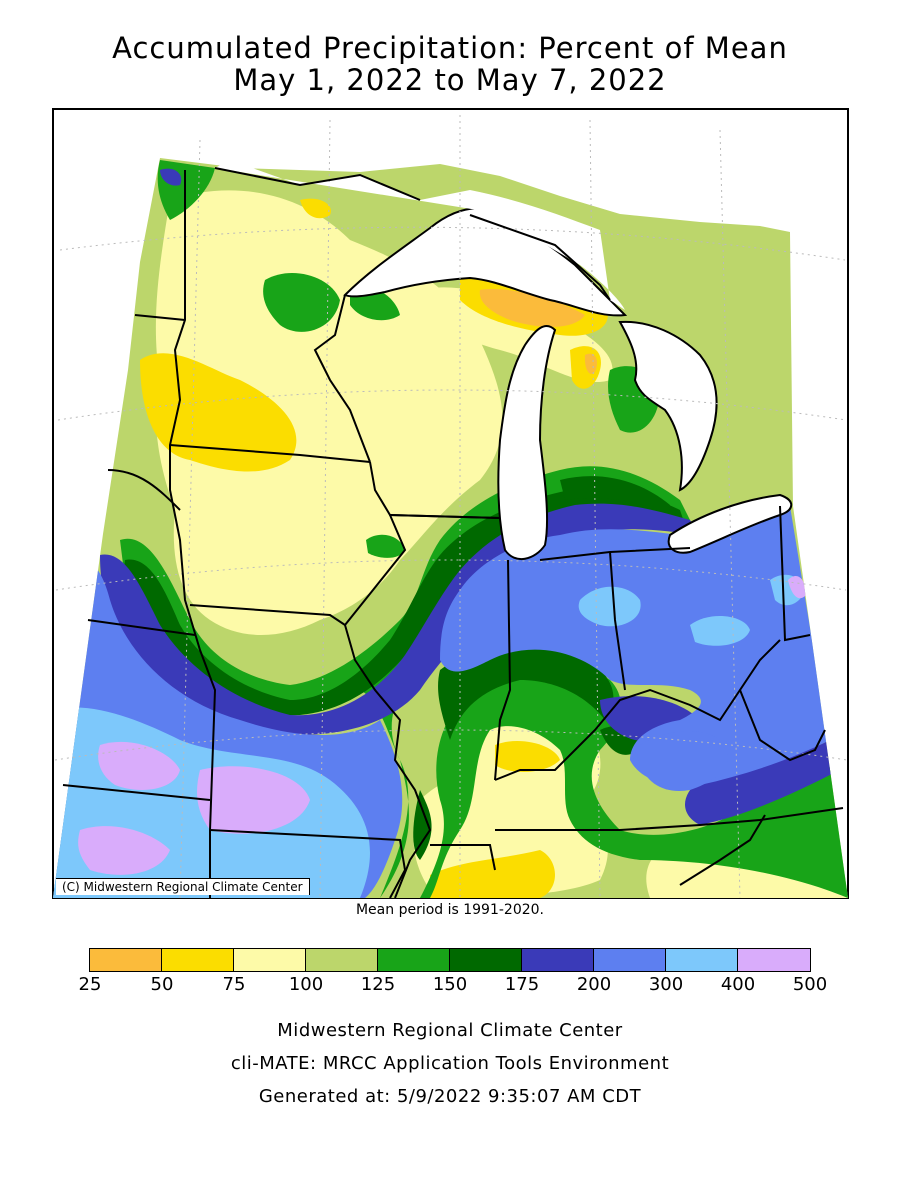 The width and height of the screenshot is (900, 1200). I want to click on great-lakes, so click(568, 383).